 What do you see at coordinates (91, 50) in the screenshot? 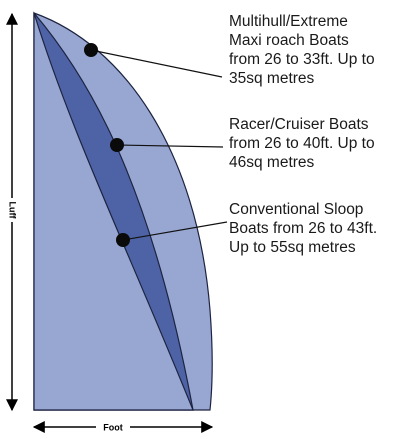
I see `multihull-marker` at bounding box center [91, 50].